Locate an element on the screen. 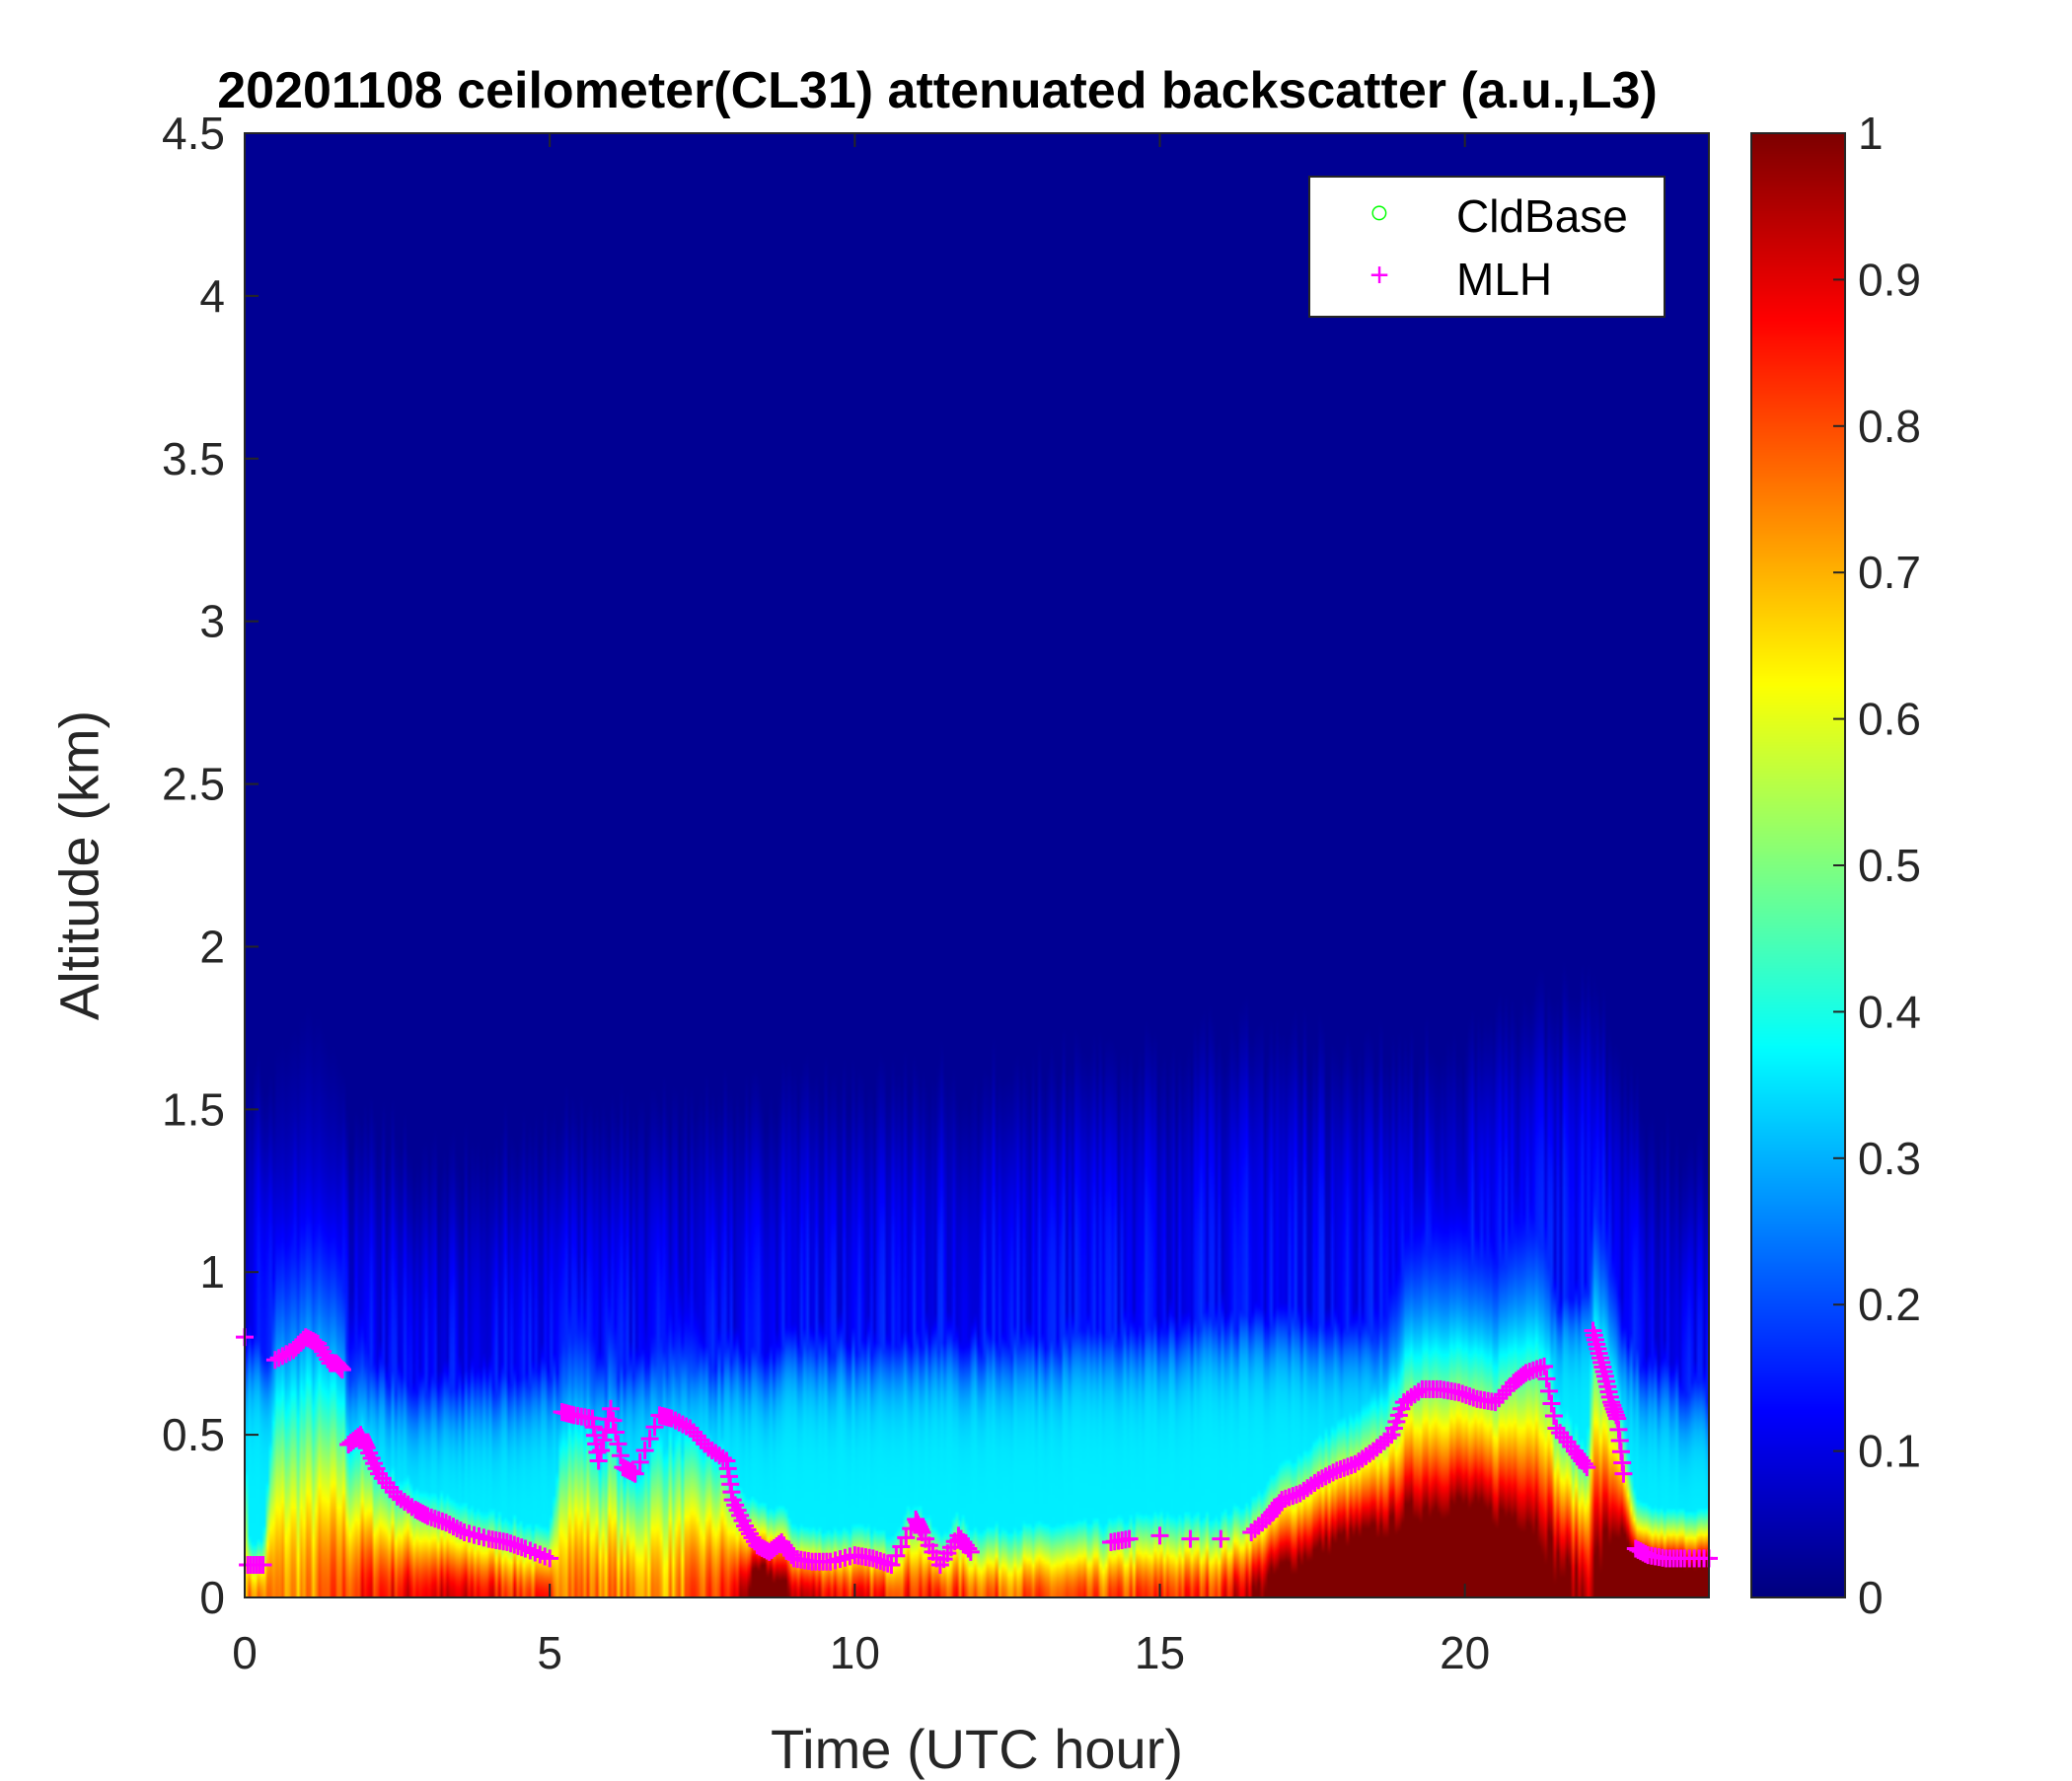 This screenshot has height=1781, width=2072. y-tick-label: 2.5 is located at coordinates (193, 784).